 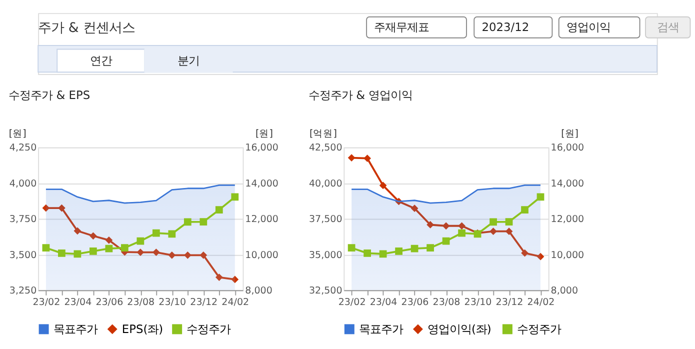 I want to click on y-tick-label: 32,500, so click(x=325, y=290).